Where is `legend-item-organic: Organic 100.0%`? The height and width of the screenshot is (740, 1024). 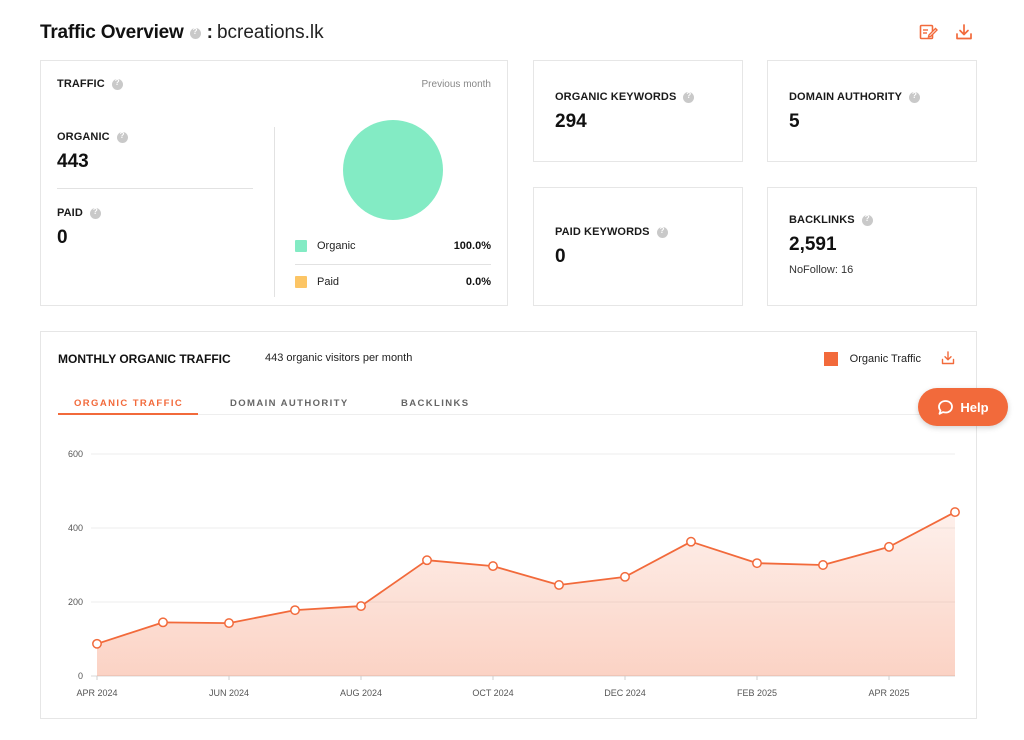 legend-item-organic: Organic 100.0% is located at coordinates (393, 246).